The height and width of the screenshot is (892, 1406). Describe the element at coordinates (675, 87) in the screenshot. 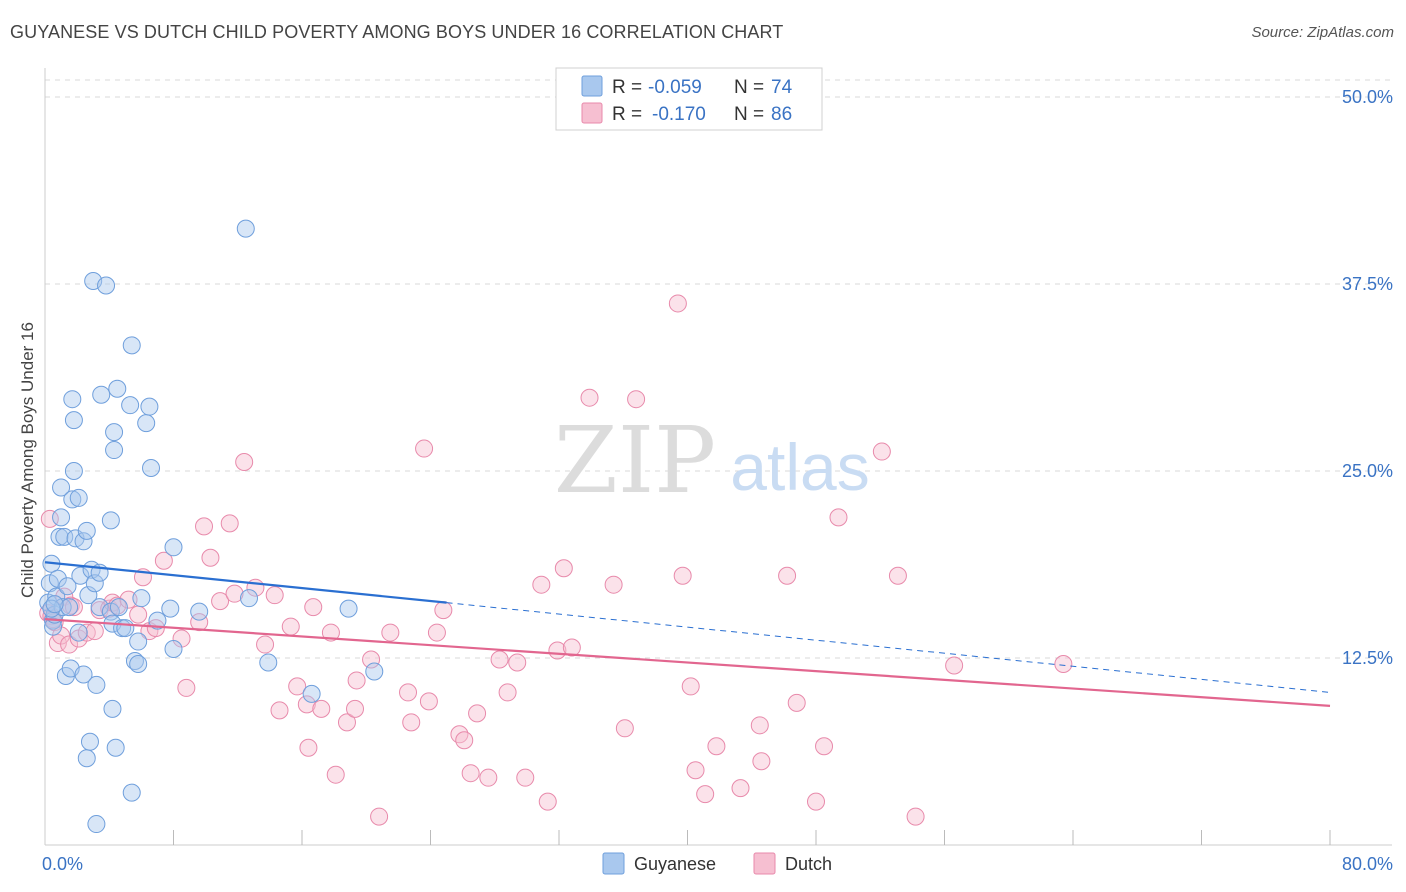

I see `stats-r-value-guyanese: -0.059` at that location.